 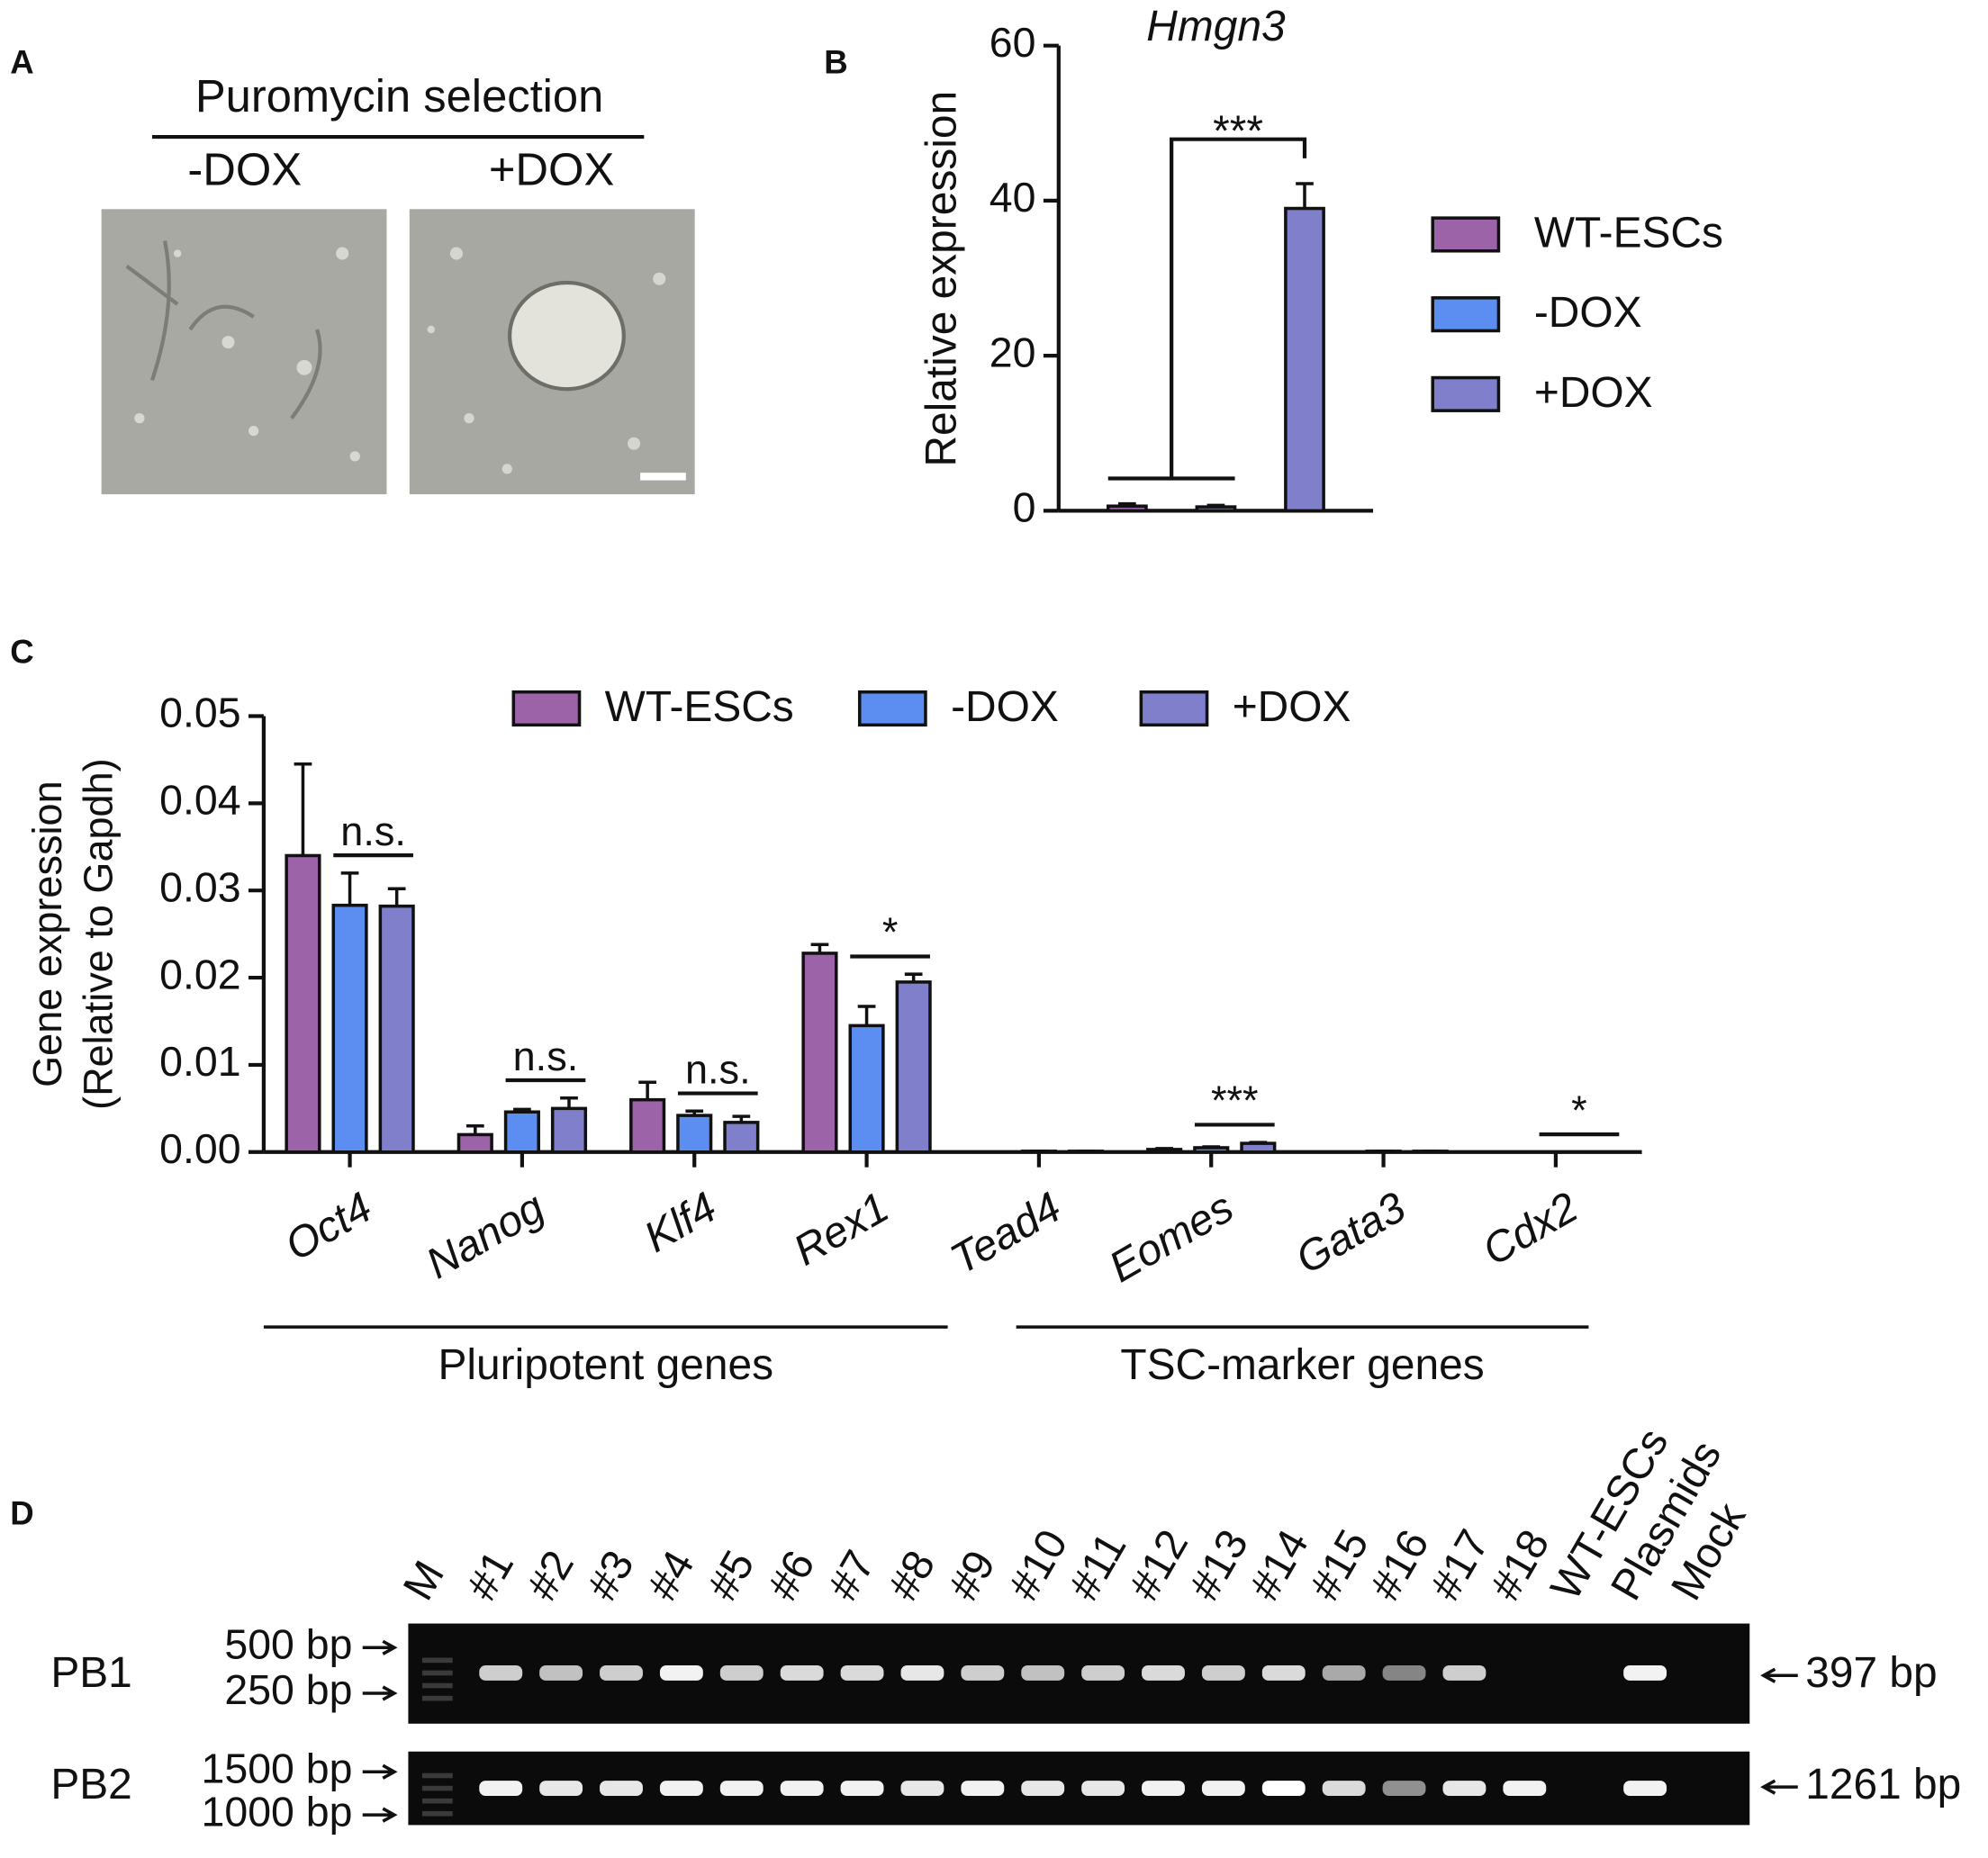 I want to click on condition-label: -DOX, so click(x=244, y=169).